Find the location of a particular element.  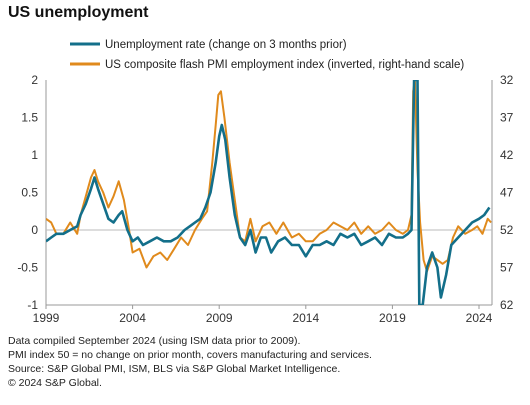

right-tick-label: 32 is located at coordinates (507, 80).